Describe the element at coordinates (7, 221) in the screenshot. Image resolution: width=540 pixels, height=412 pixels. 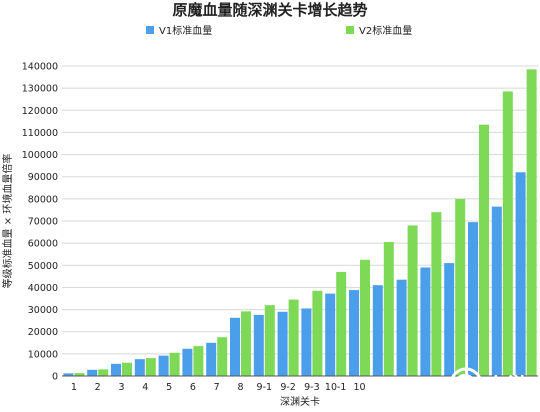
I see `y-axis-title: 等级标准血量 × 环境血量倍率` at that location.